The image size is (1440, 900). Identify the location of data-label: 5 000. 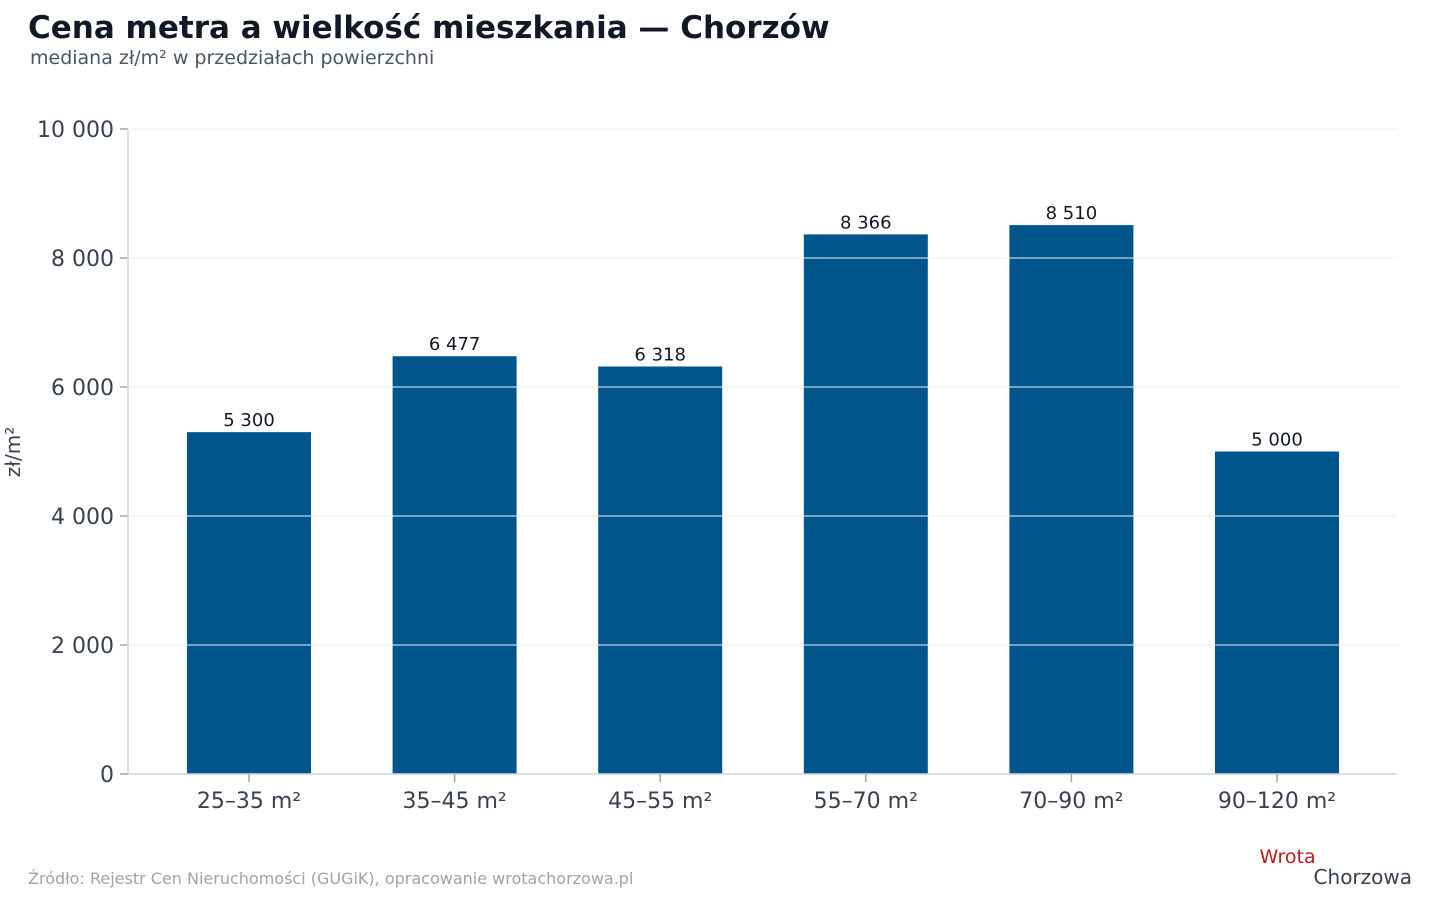
(1277, 440).